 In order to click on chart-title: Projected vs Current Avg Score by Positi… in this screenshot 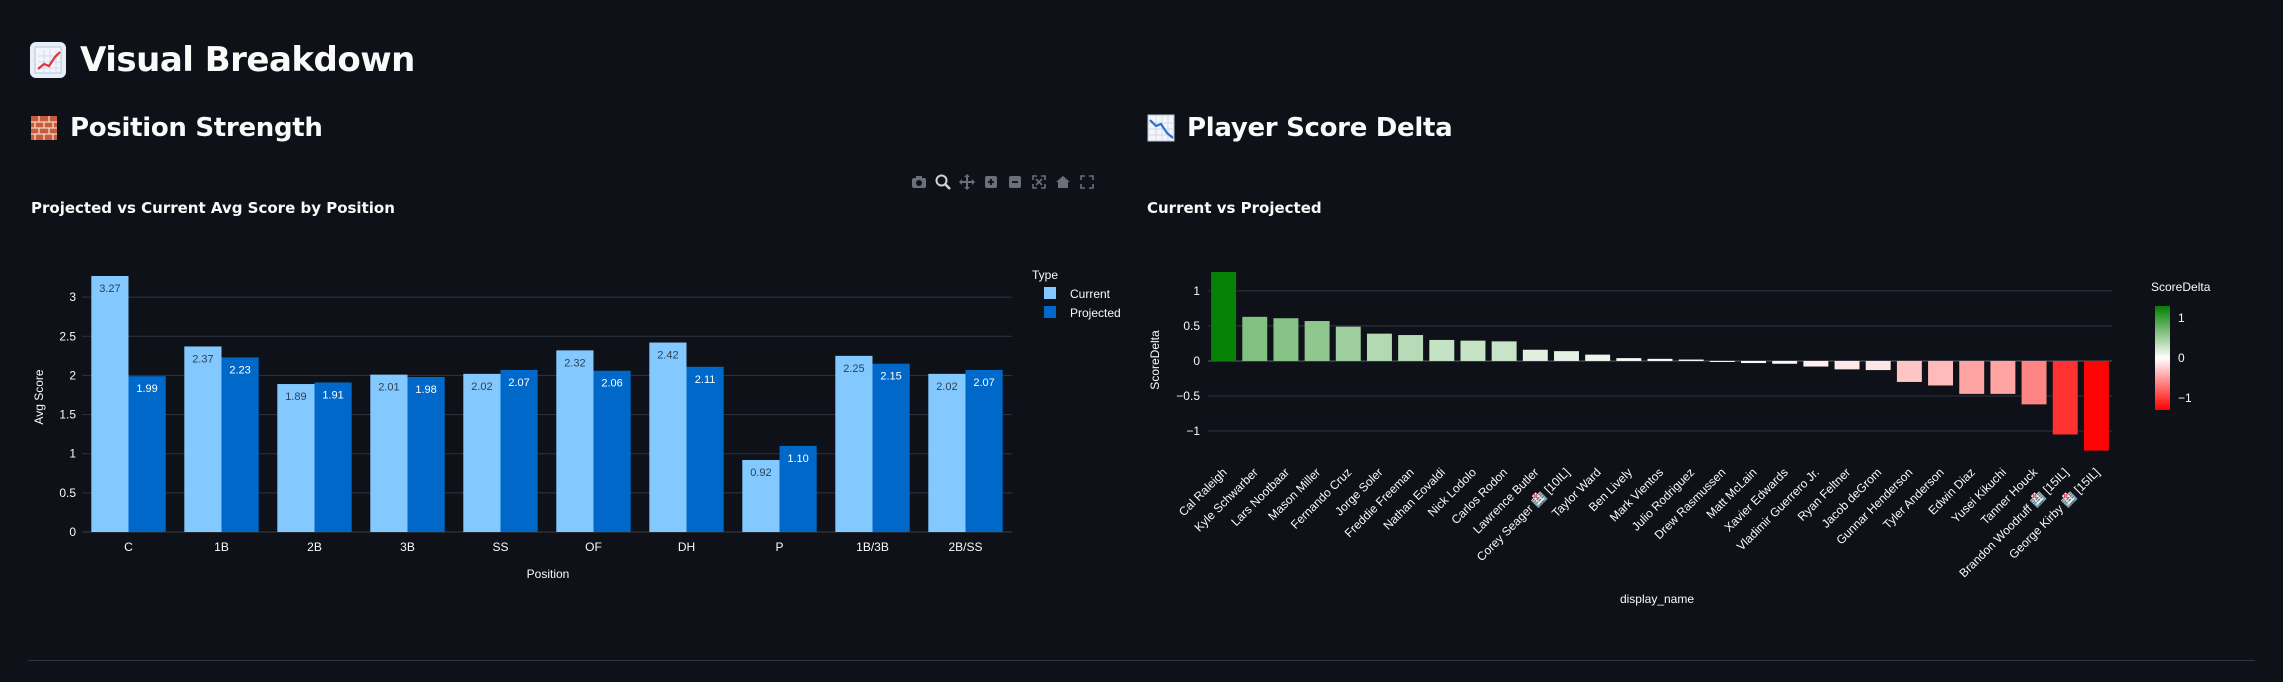, I will do `click(213, 208)`.